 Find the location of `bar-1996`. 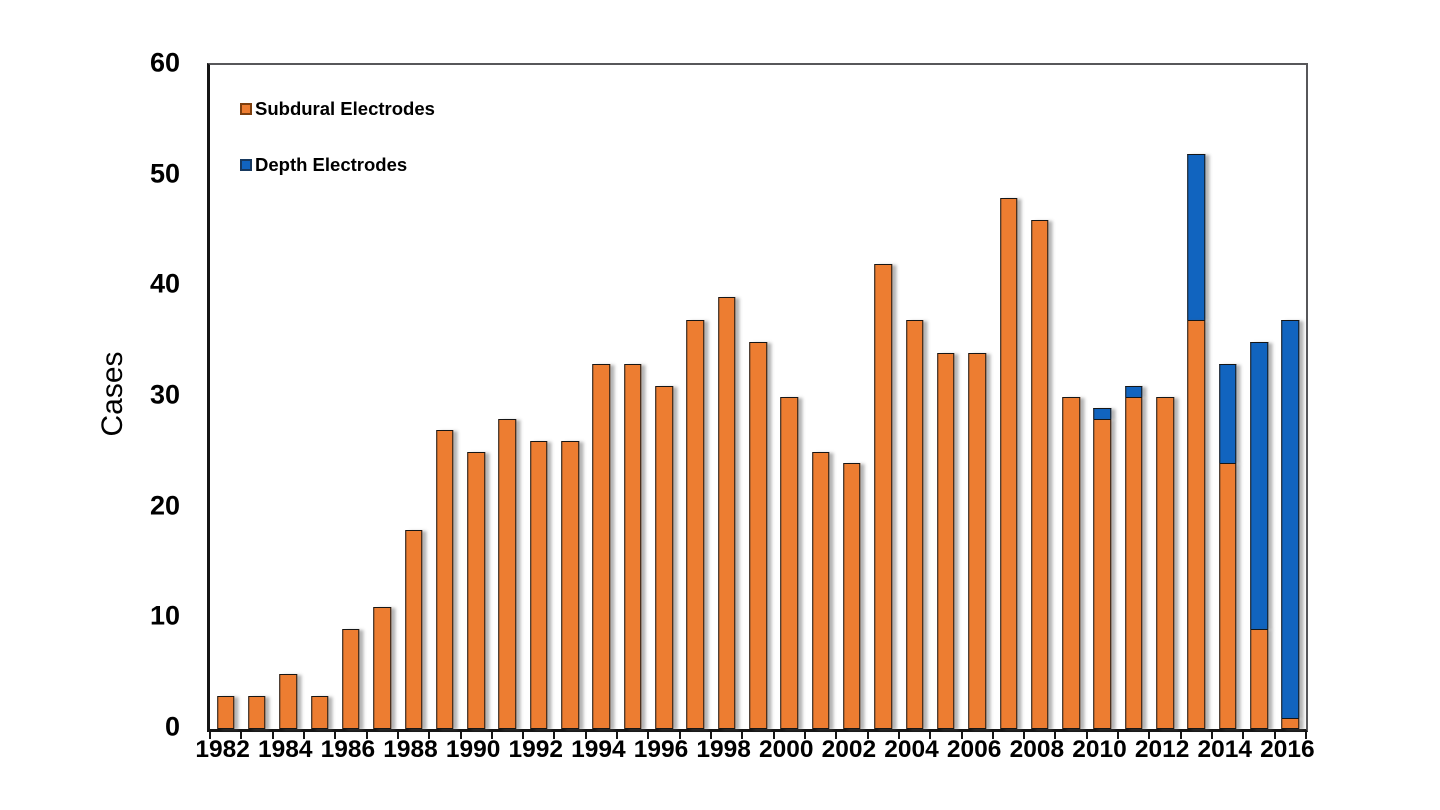

bar-1996 is located at coordinates (664, 397).